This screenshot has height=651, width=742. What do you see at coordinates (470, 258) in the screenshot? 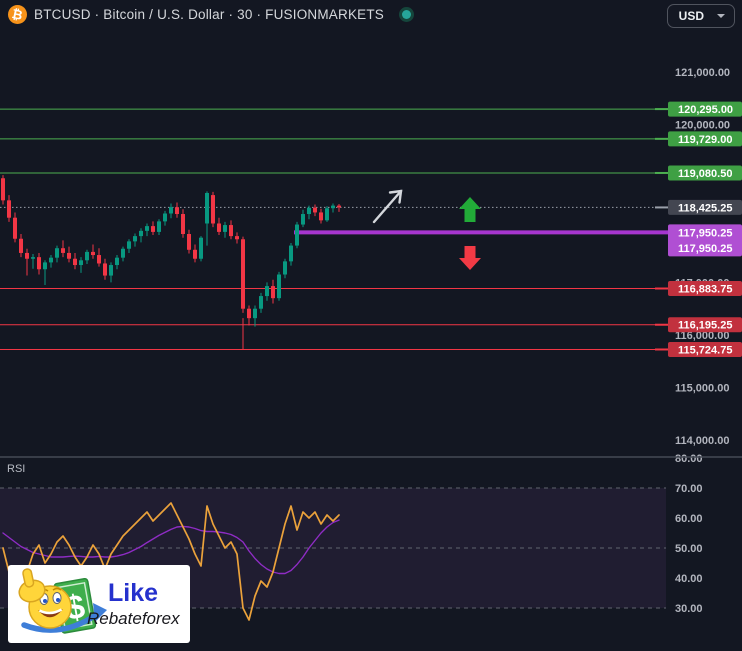
I see `down-arrow-drawing` at bounding box center [470, 258].